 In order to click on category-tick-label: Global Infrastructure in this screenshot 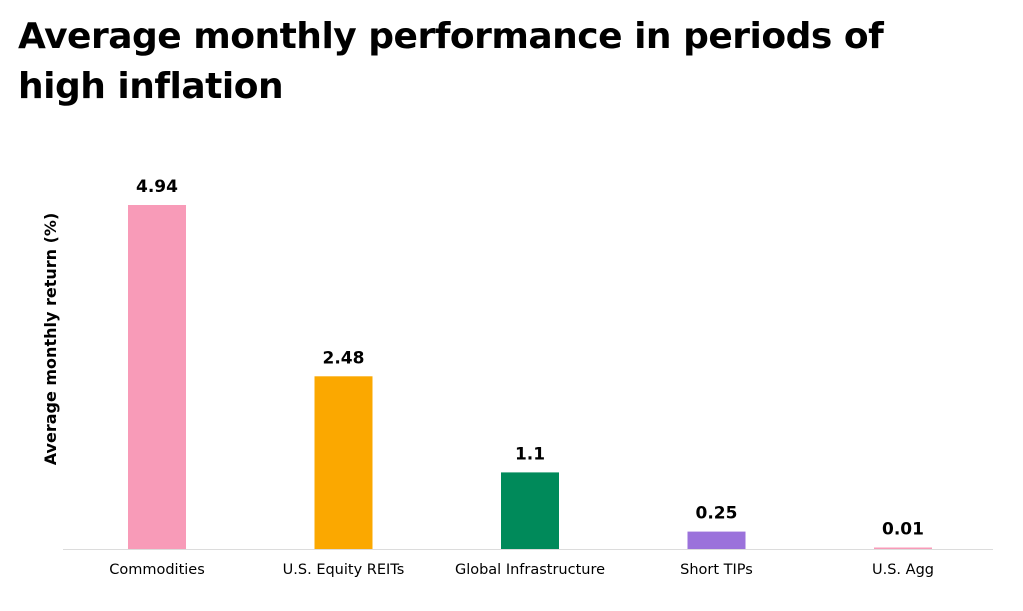, I will do `click(530, 570)`.